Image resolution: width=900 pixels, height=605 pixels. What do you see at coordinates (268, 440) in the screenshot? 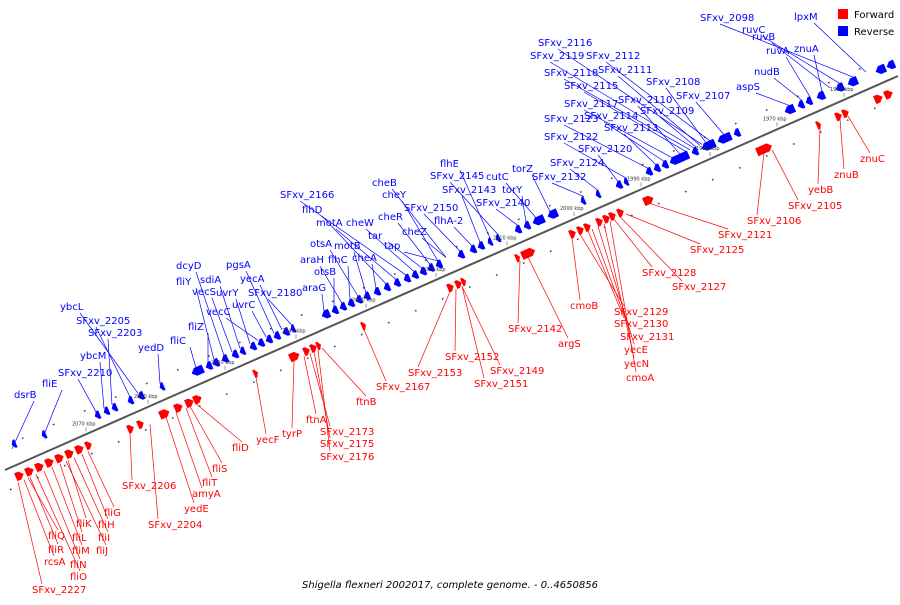
I see `gene-label: yecF` at bounding box center [268, 440].